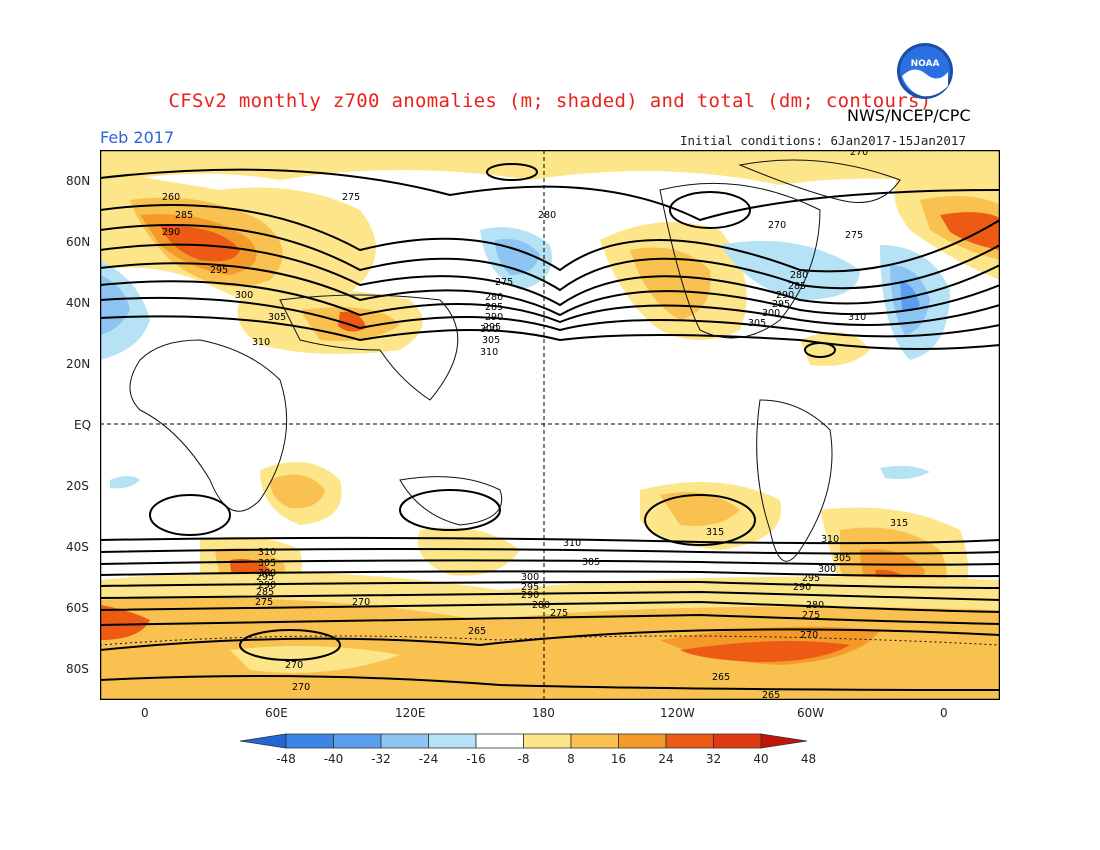  Describe the element at coordinates (263, 741) in the screenshot. I see `colorbar-arrow-left` at that location.